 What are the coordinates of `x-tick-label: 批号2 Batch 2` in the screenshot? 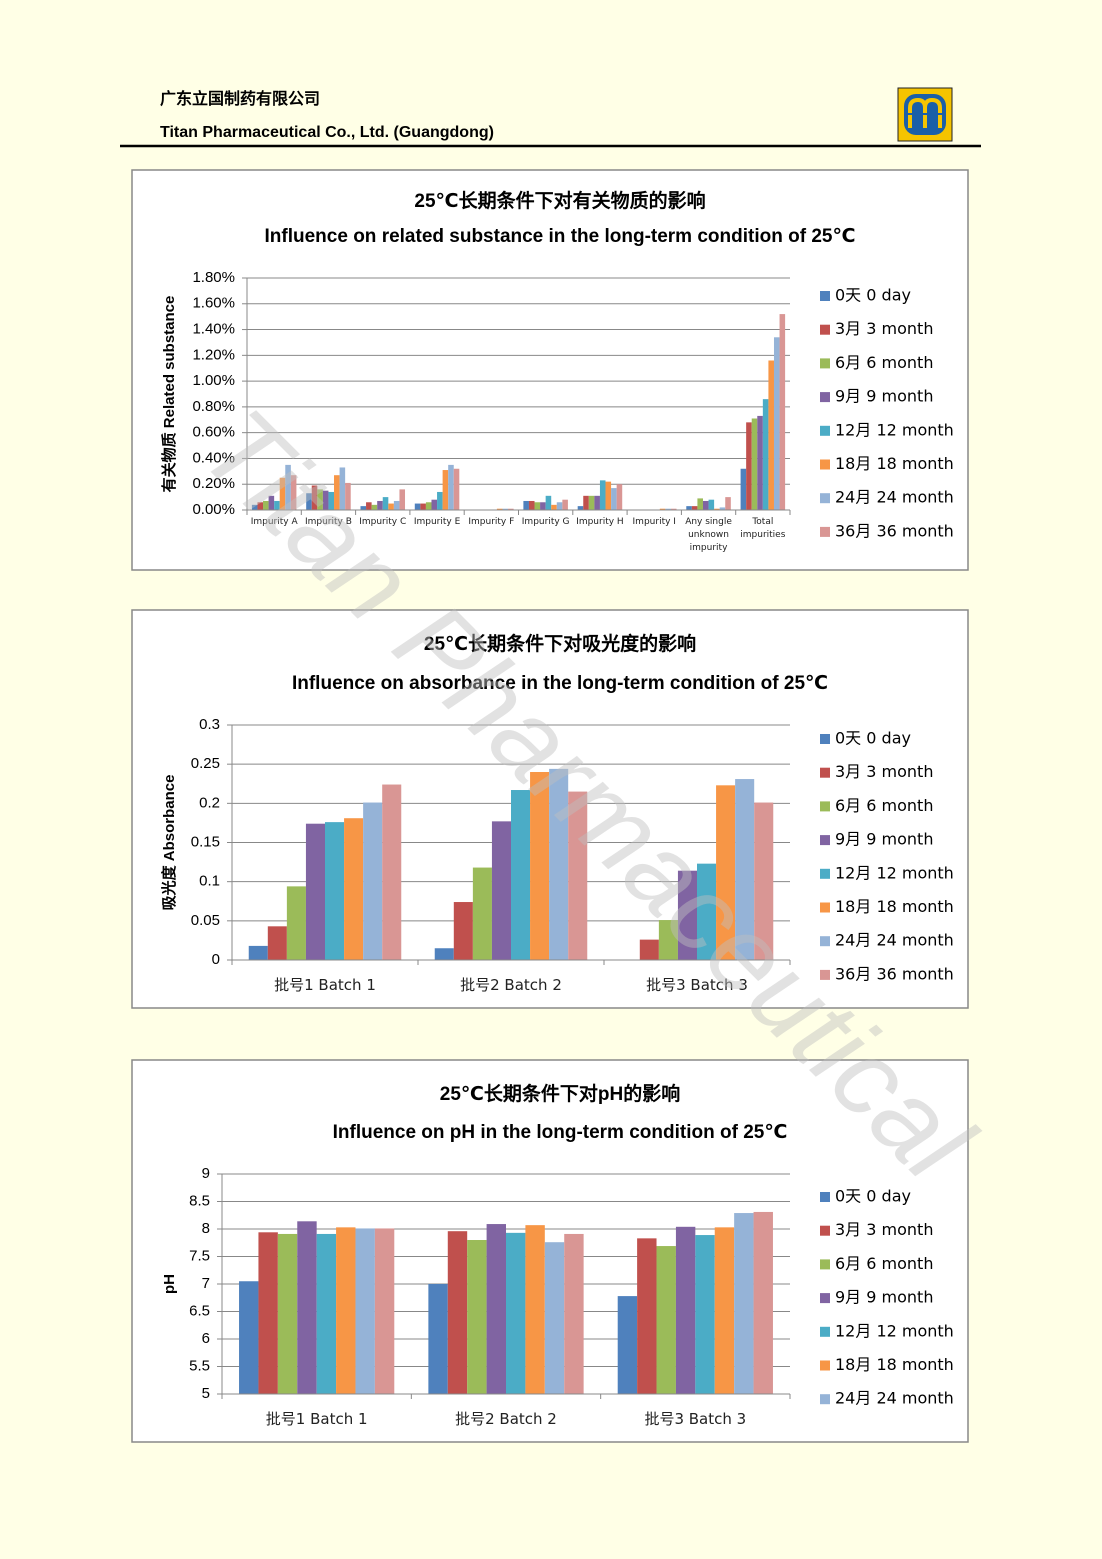 It's located at (506, 1419).